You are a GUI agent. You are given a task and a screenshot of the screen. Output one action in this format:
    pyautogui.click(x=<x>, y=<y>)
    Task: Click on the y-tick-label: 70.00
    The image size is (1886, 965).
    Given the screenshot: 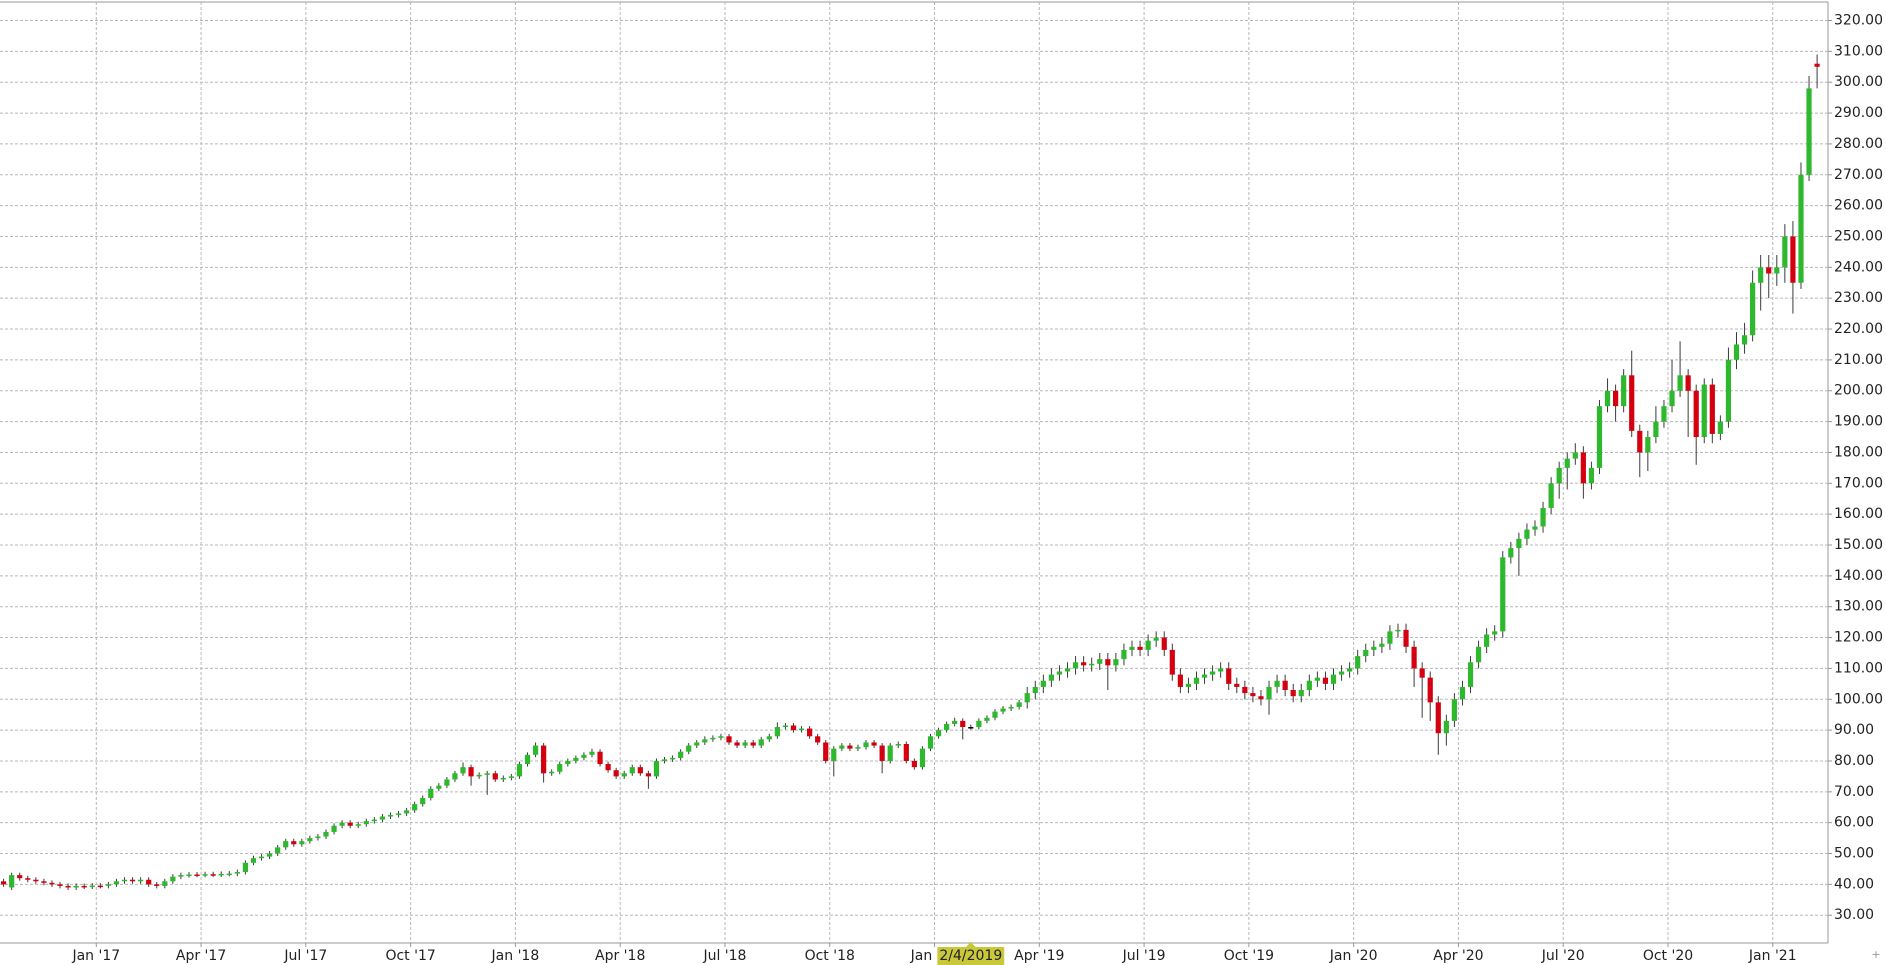 What is the action you would take?
    pyautogui.click(x=1854, y=792)
    